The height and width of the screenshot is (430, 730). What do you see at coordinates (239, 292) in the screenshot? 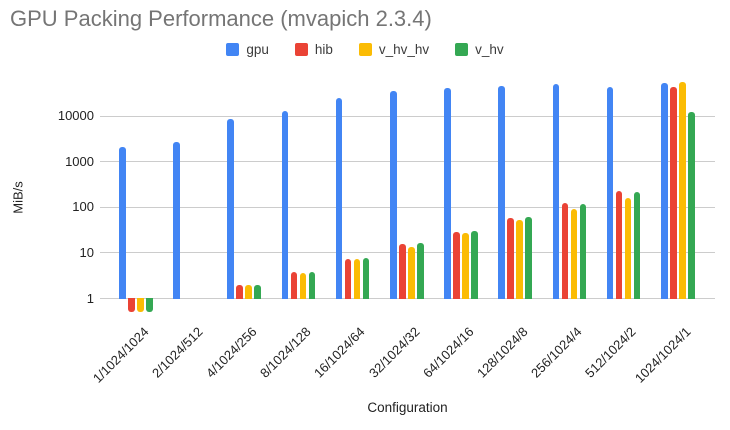
I see `bar-hib-4/1024/256` at bounding box center [239, 292].